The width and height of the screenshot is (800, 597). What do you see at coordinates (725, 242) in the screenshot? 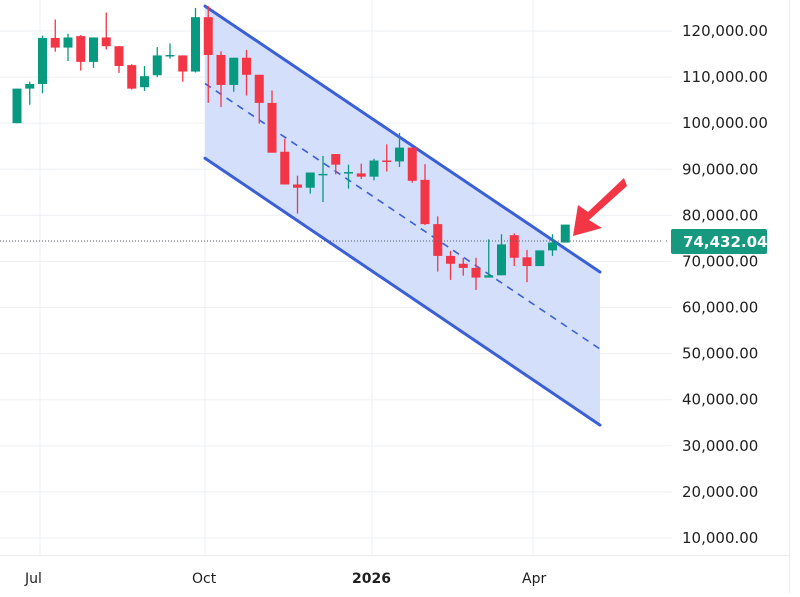
I see `current-price-label: 74,432.04` at bounding box center [725, 242].